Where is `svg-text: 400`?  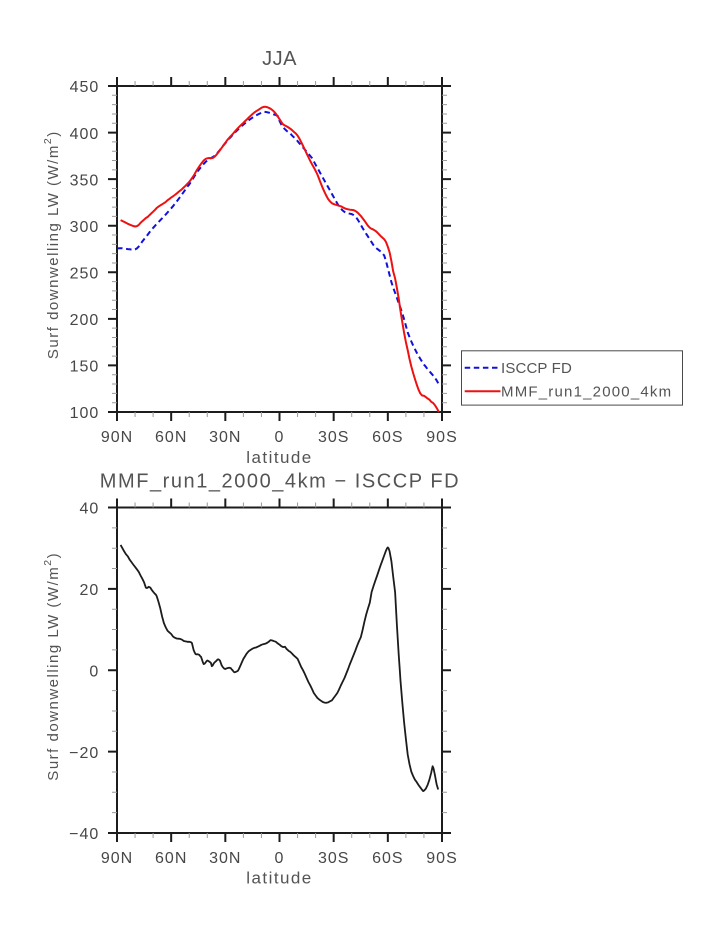 svg-text: 400 is located at coordinates (85, 134).